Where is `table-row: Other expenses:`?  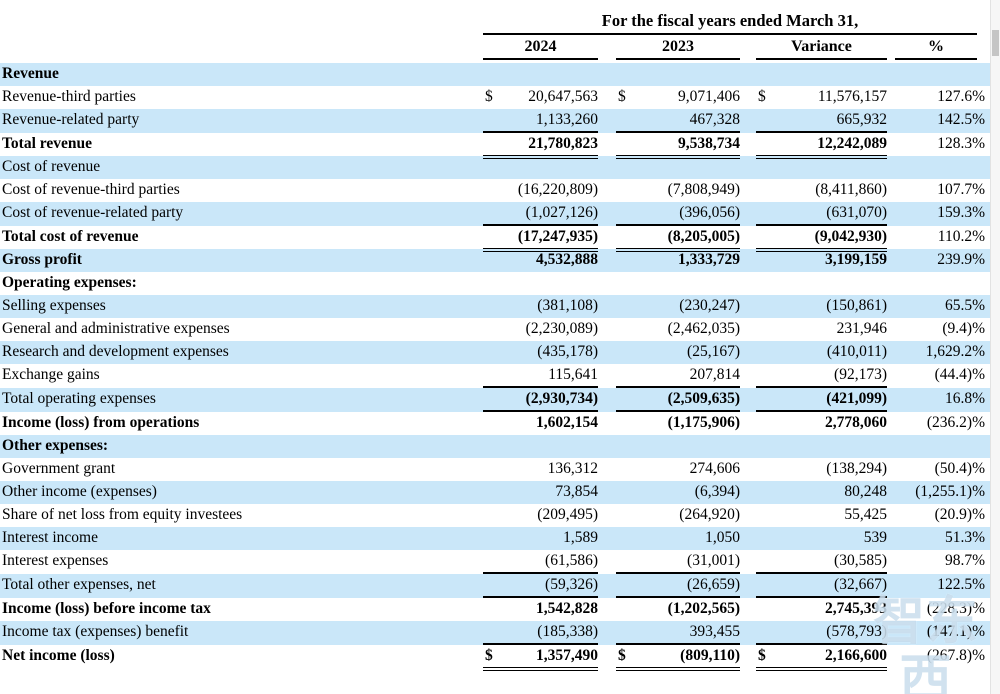 table-row: Other expenses: is located at coordinates (496, 446).